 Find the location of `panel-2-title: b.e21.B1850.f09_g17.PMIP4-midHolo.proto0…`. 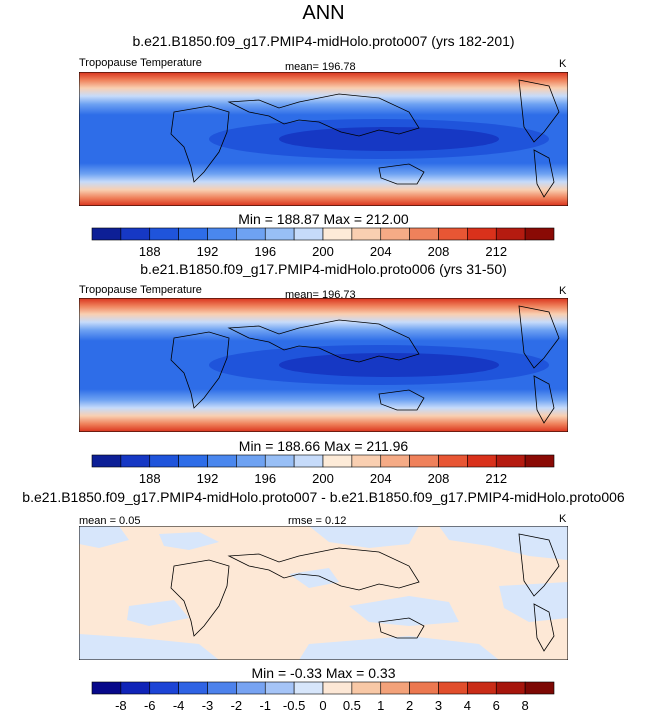

panel-2-title: b.e21.B1850.f09_g17.PMIP4-midHolo.proto0… is located at coordinates (323, 269).